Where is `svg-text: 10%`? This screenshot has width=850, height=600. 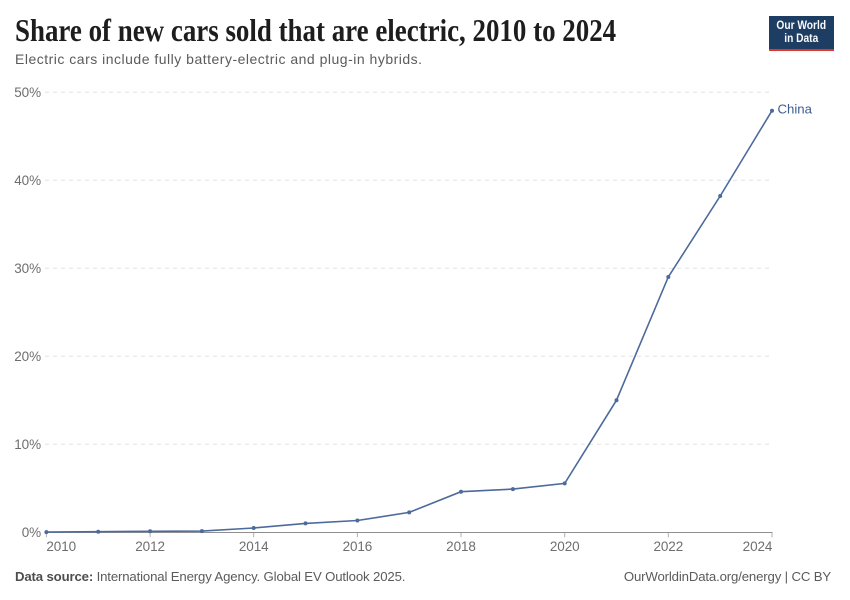 svg-text: 10% is located at coordinates (27, 444).